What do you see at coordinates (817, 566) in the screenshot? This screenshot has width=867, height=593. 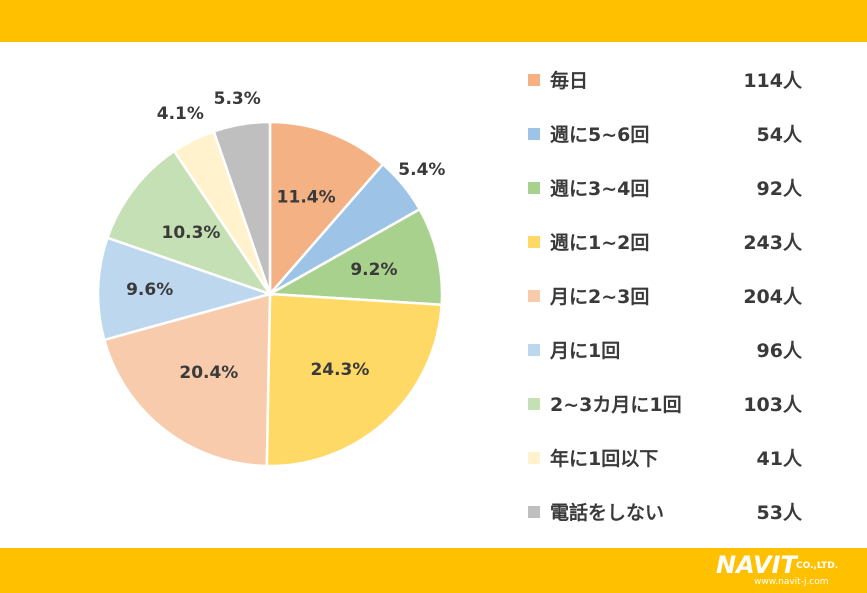 I see `logo-suffix: CO.,LTD.` at bounding box center [817, 566].